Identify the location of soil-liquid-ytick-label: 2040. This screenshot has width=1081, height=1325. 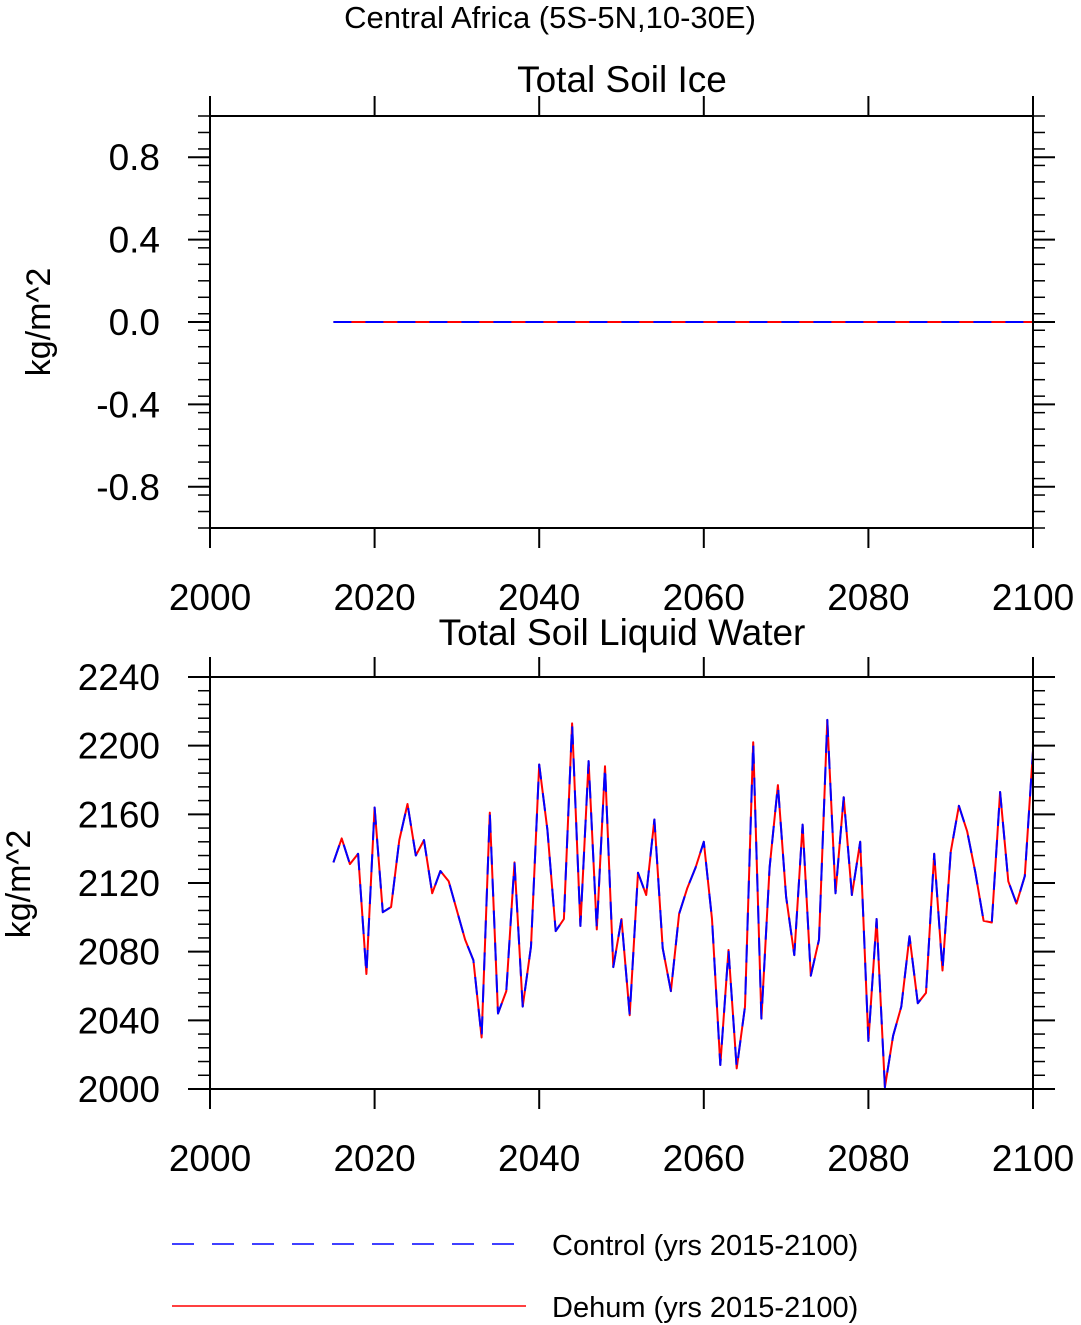
(119, 1020).